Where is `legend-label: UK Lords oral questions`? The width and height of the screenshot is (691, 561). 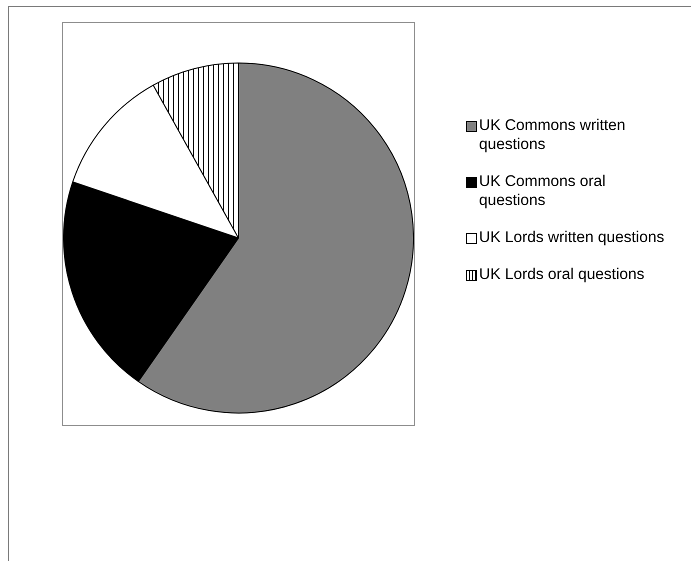
legend-label: UK Lords oral questions is located at coordinates (561, 274).